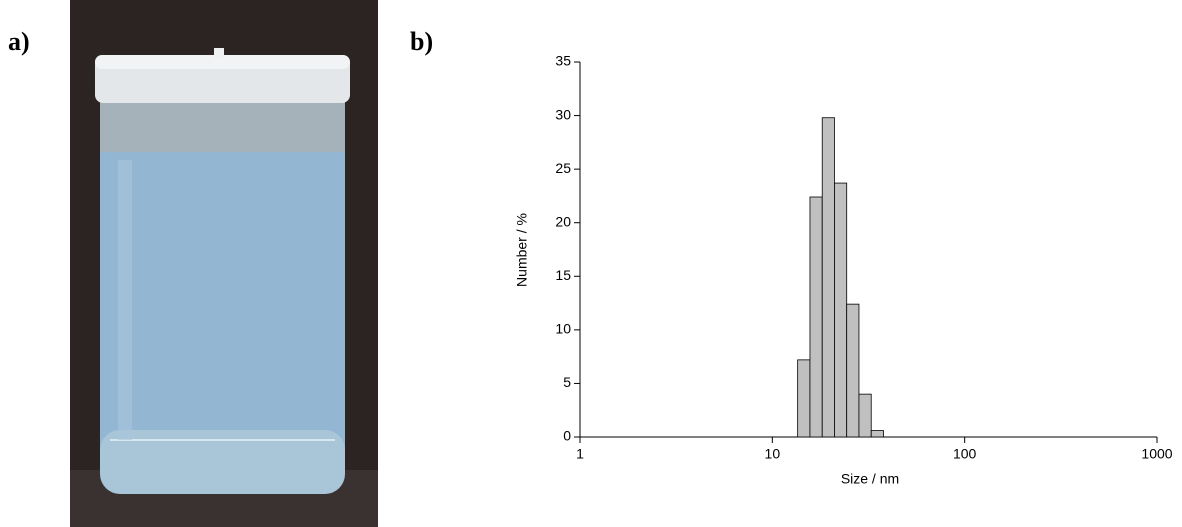 Image resolution: width=1182 pixels, height=527 pixels. Describe the element at coordinates (563, 329) in the screenshot. I see `y-tick-label: 10` at that location.